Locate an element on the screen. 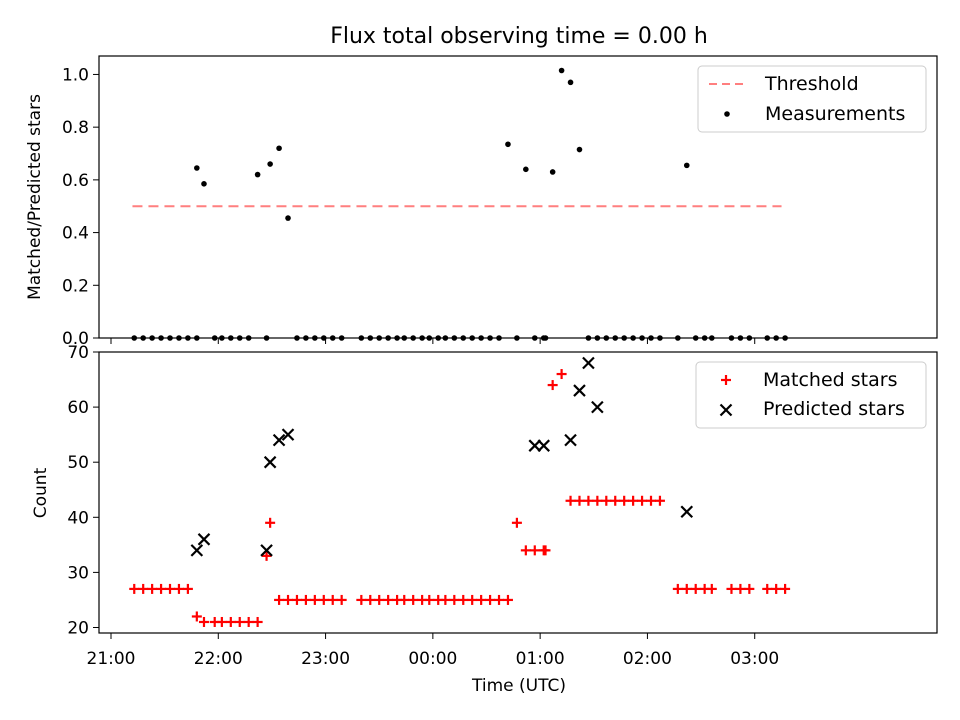  top-y-tick-label: 0.4 is located at coordinates (75, 234).